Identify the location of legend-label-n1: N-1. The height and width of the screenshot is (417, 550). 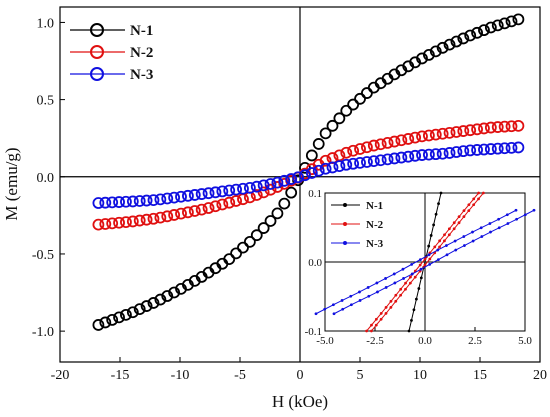
(141, 31).